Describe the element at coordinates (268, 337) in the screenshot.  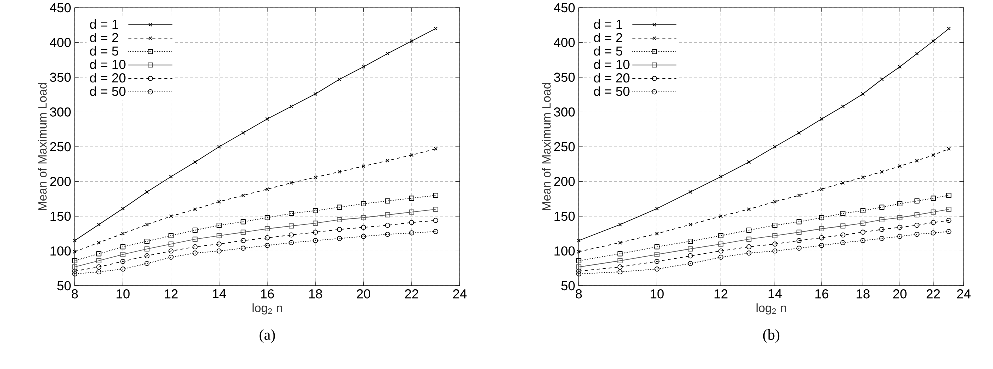
I see `text: (a)` at that location.